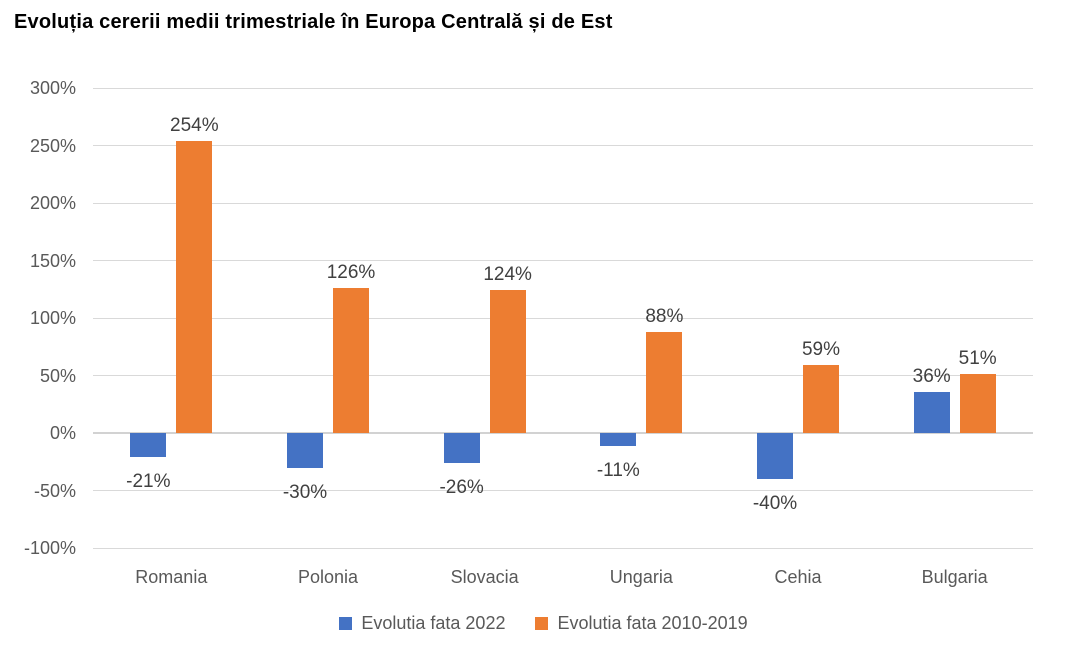 The image size is (1087, 656). I want to click on x-axis-line, so click(563, 433).